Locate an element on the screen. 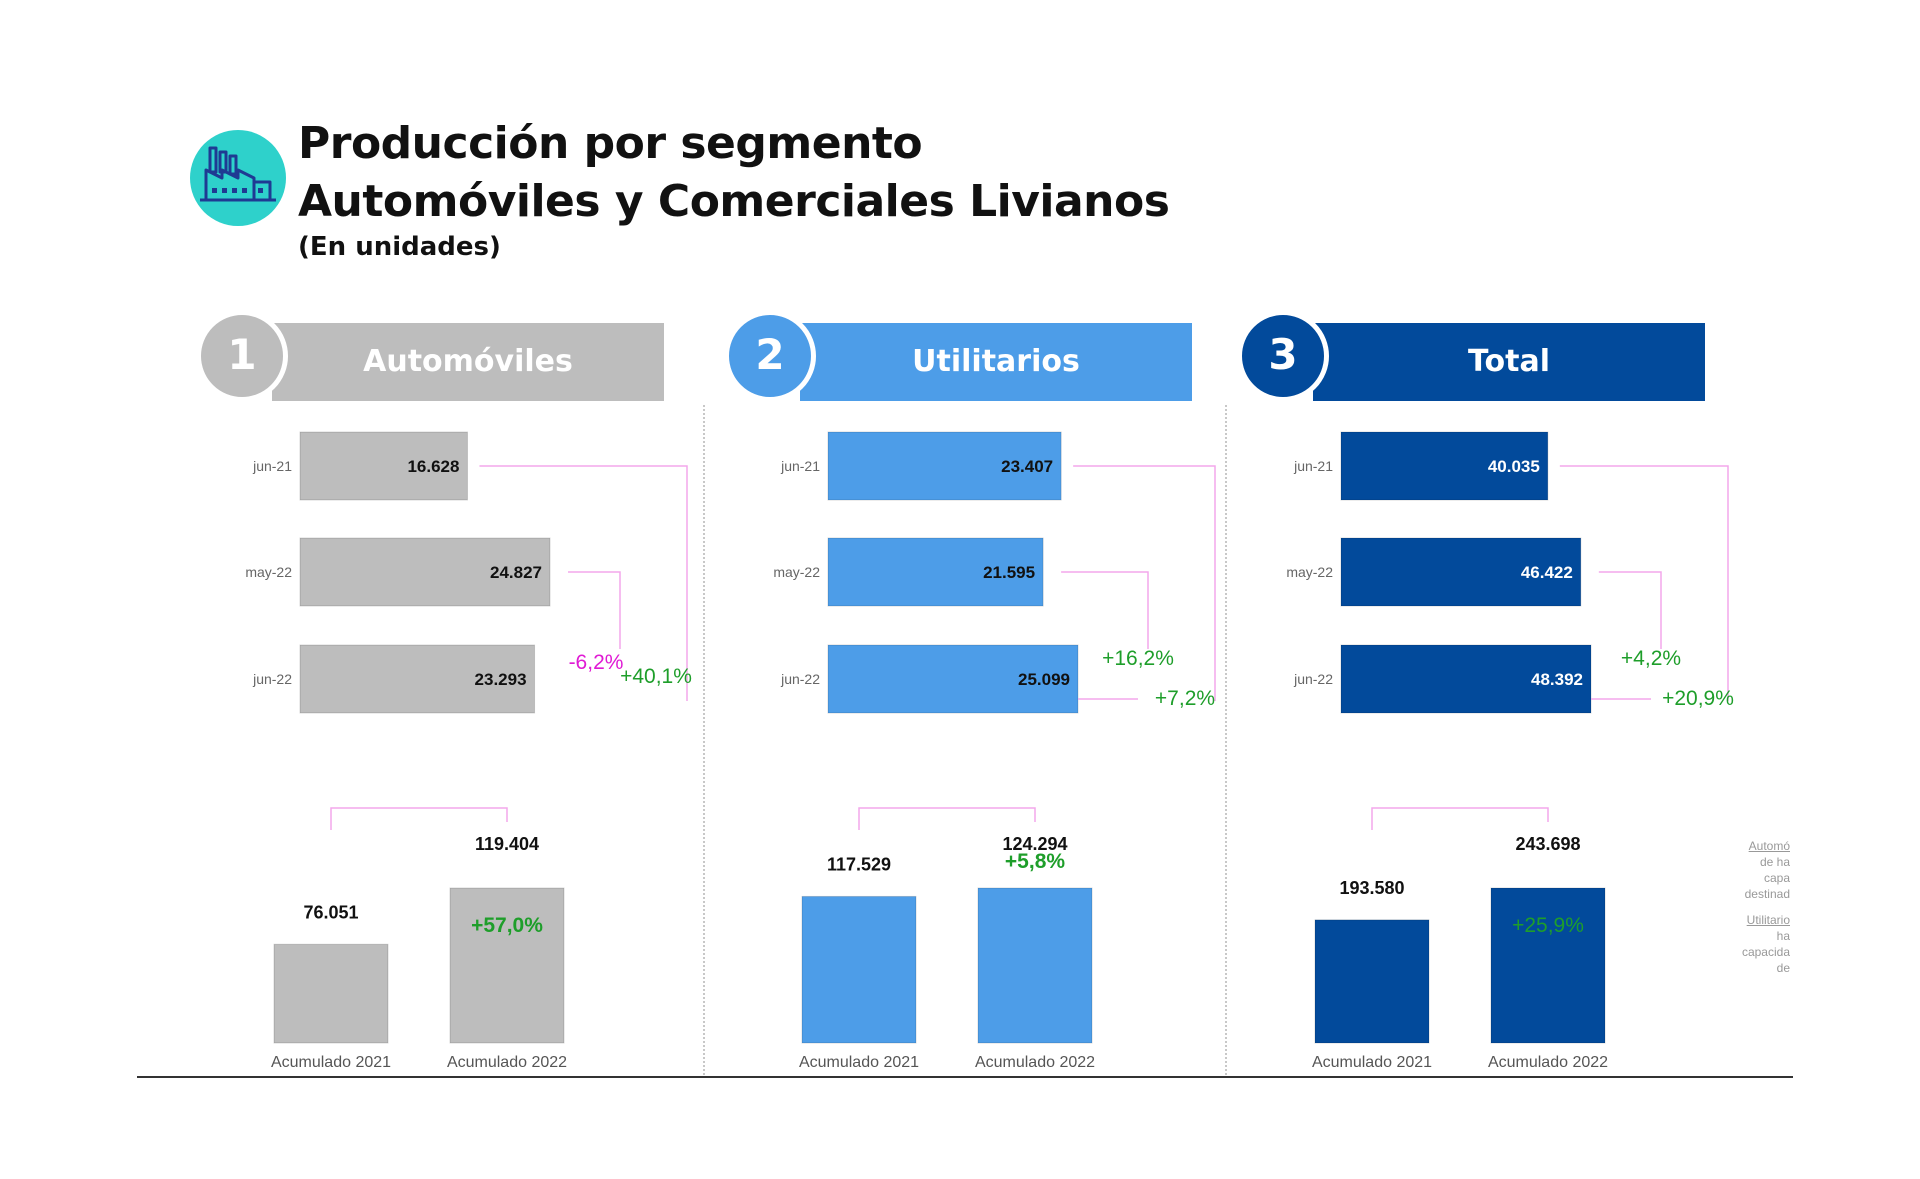 The width and height of the screenshot is (1920, 1179). data-label: 46.422 is located at coordinates (1547, 572).